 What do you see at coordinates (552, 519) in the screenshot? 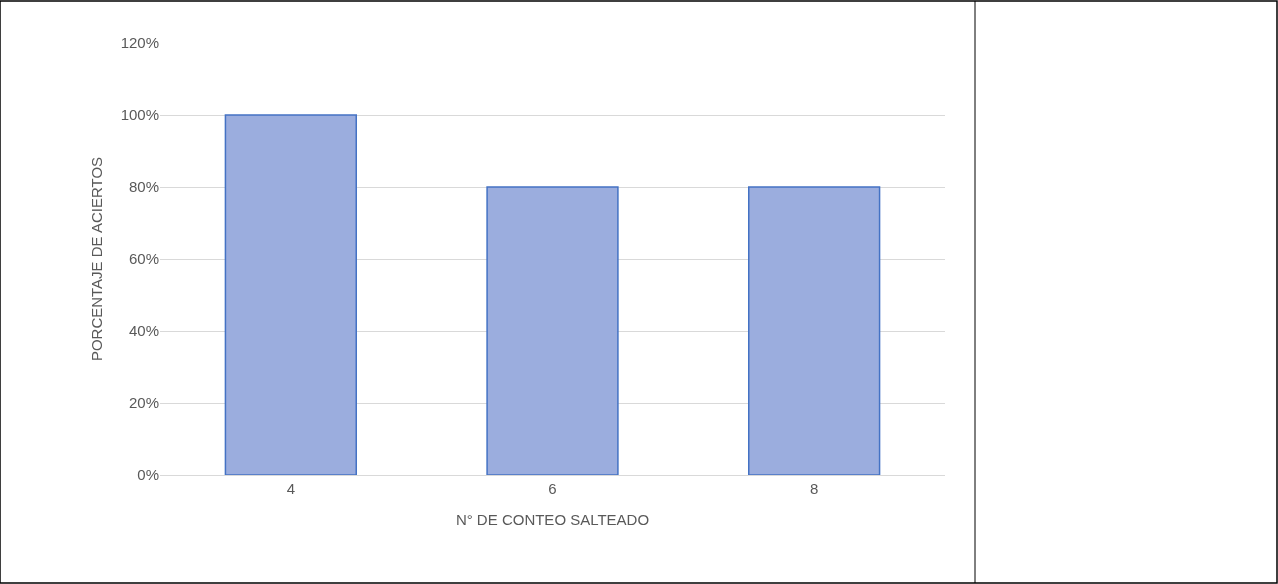
I see `x-axis-title: N° DE CONTEO SALTEADO` at bounding box center [552, 519].